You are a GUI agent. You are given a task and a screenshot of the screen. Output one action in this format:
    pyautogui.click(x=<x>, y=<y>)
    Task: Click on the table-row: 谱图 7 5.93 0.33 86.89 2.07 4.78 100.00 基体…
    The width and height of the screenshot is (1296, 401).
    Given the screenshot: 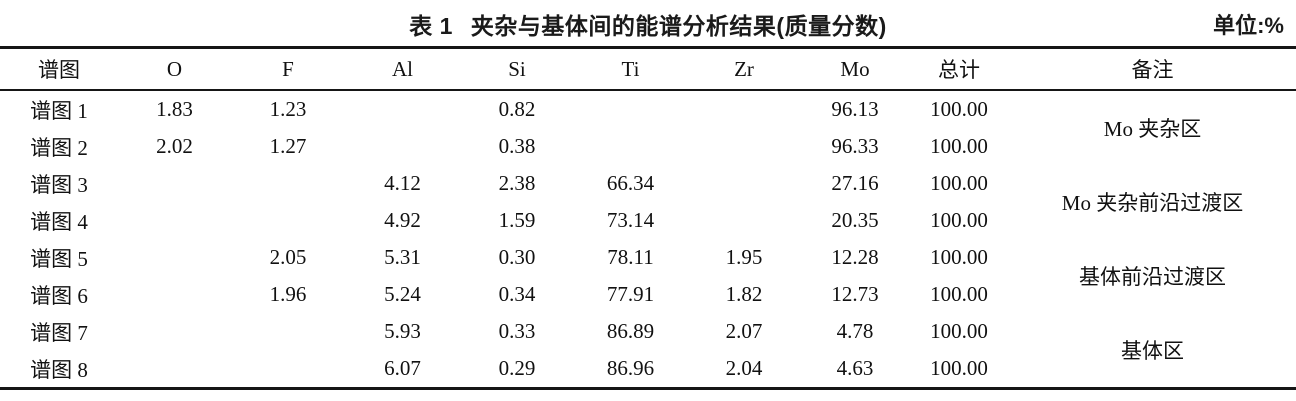 What is the action you would take?
    pyautogui.click(x=648, y=338)
    